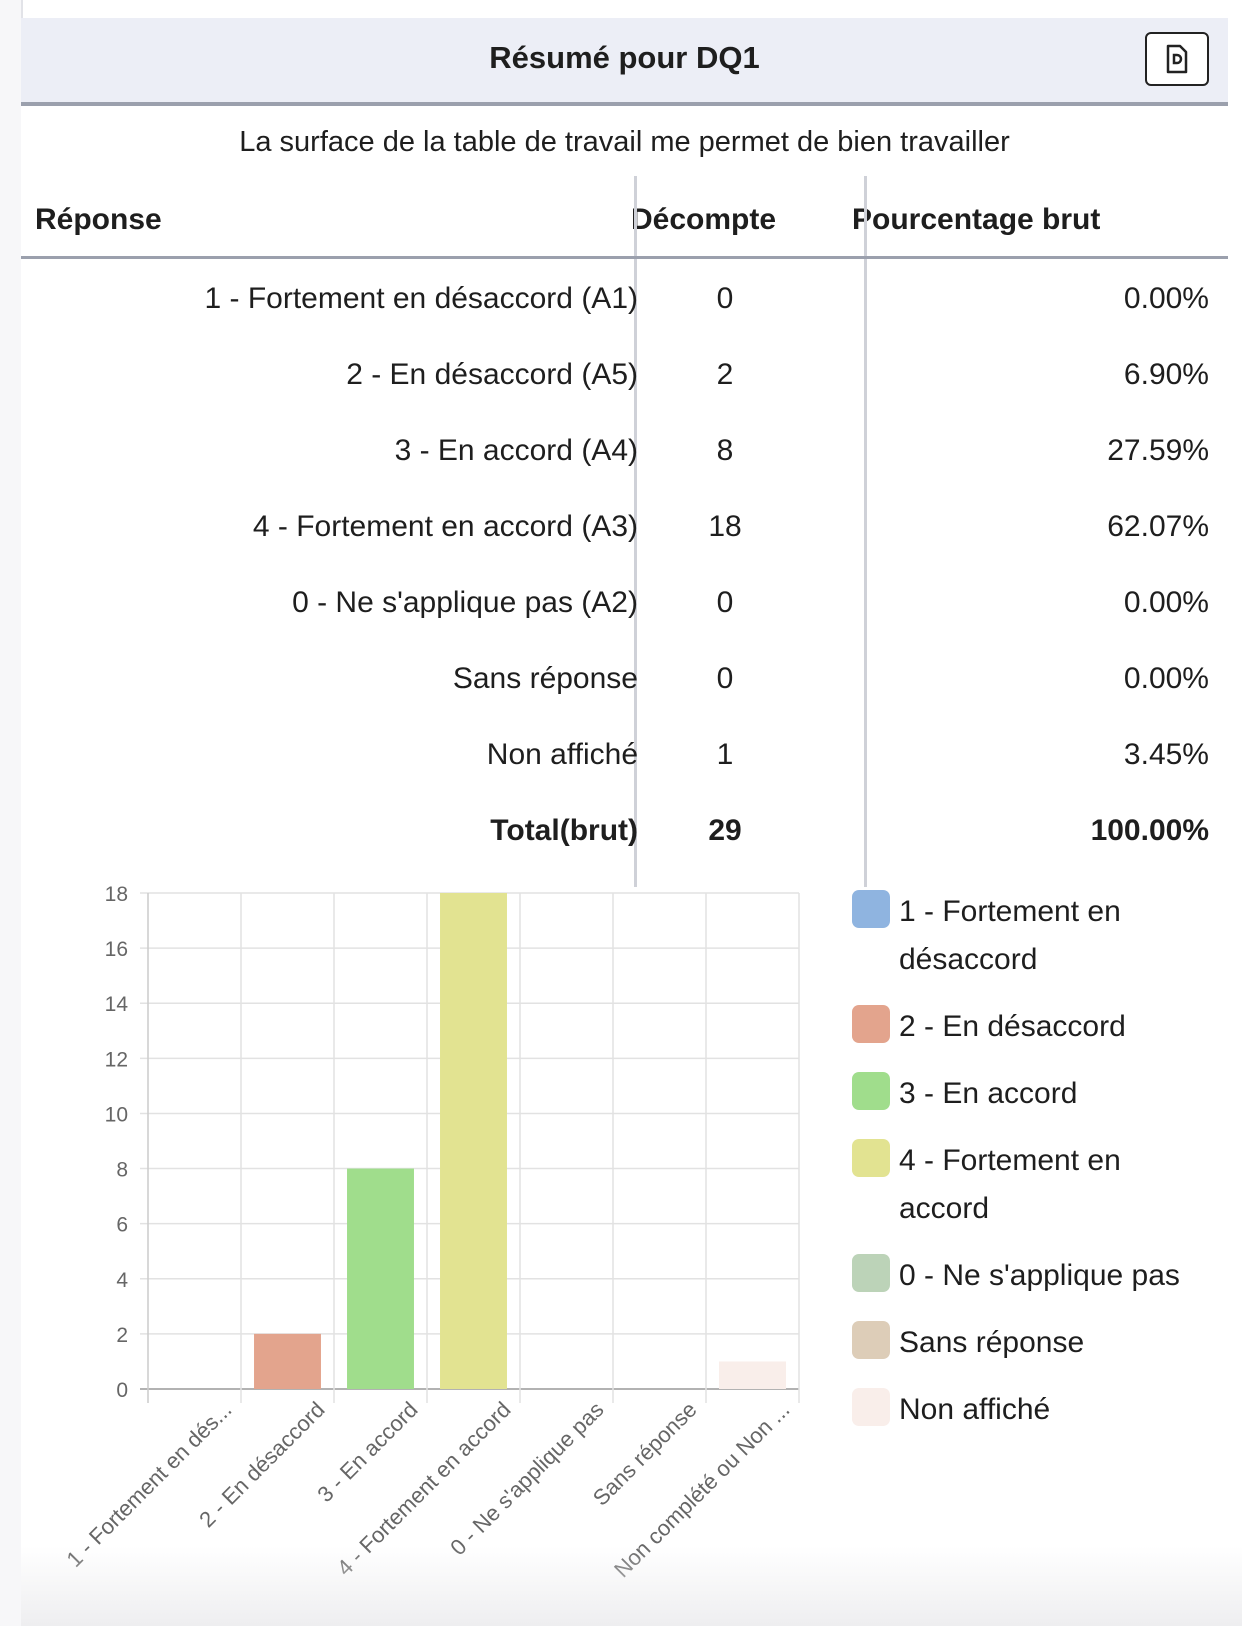  Describe the element at coordinates (116, 1114) in the screenshot. I see `y-tick-label: 10` at that location.